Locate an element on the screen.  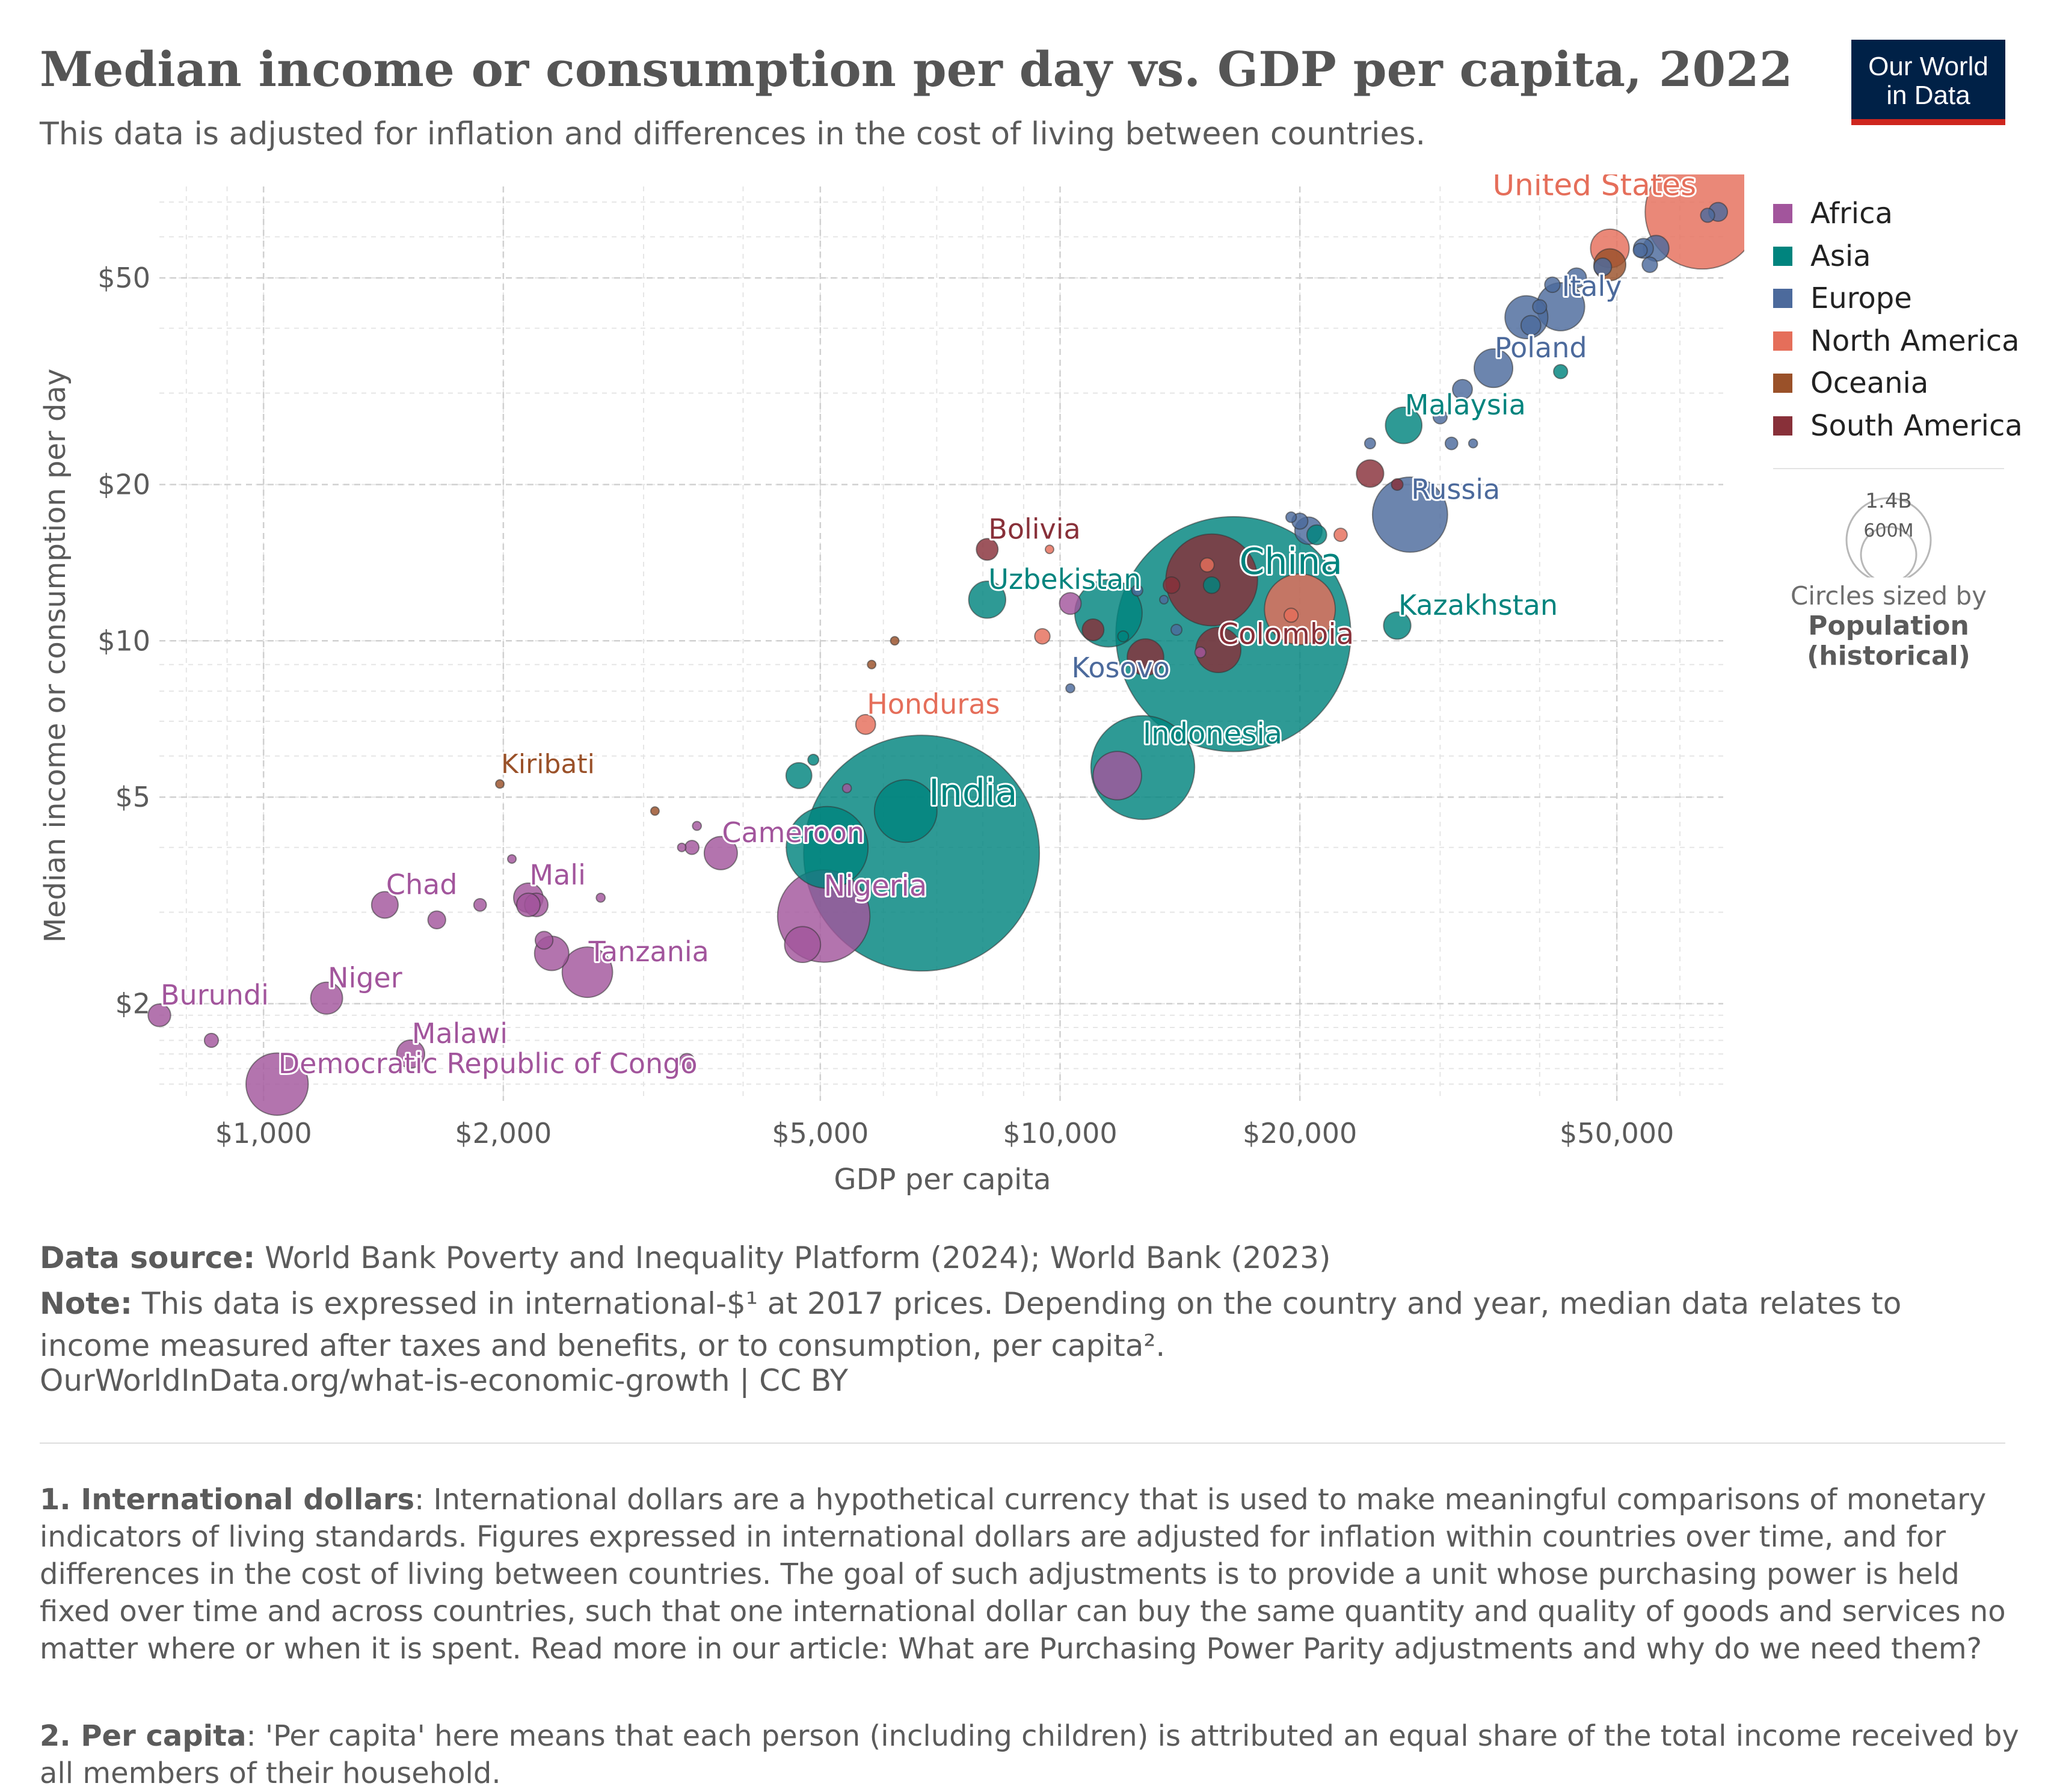
point-cameroon is located at coordinates (720, 853).